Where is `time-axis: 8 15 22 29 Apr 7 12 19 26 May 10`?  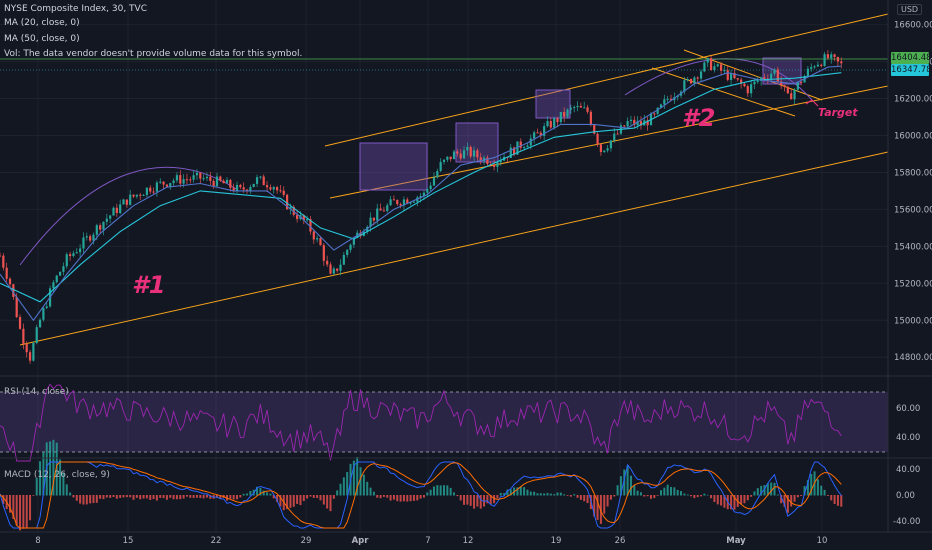 time-axis: 8 15 22 29 Apr 7 12 19 26 May 10 is located at coordinates (431, 541).